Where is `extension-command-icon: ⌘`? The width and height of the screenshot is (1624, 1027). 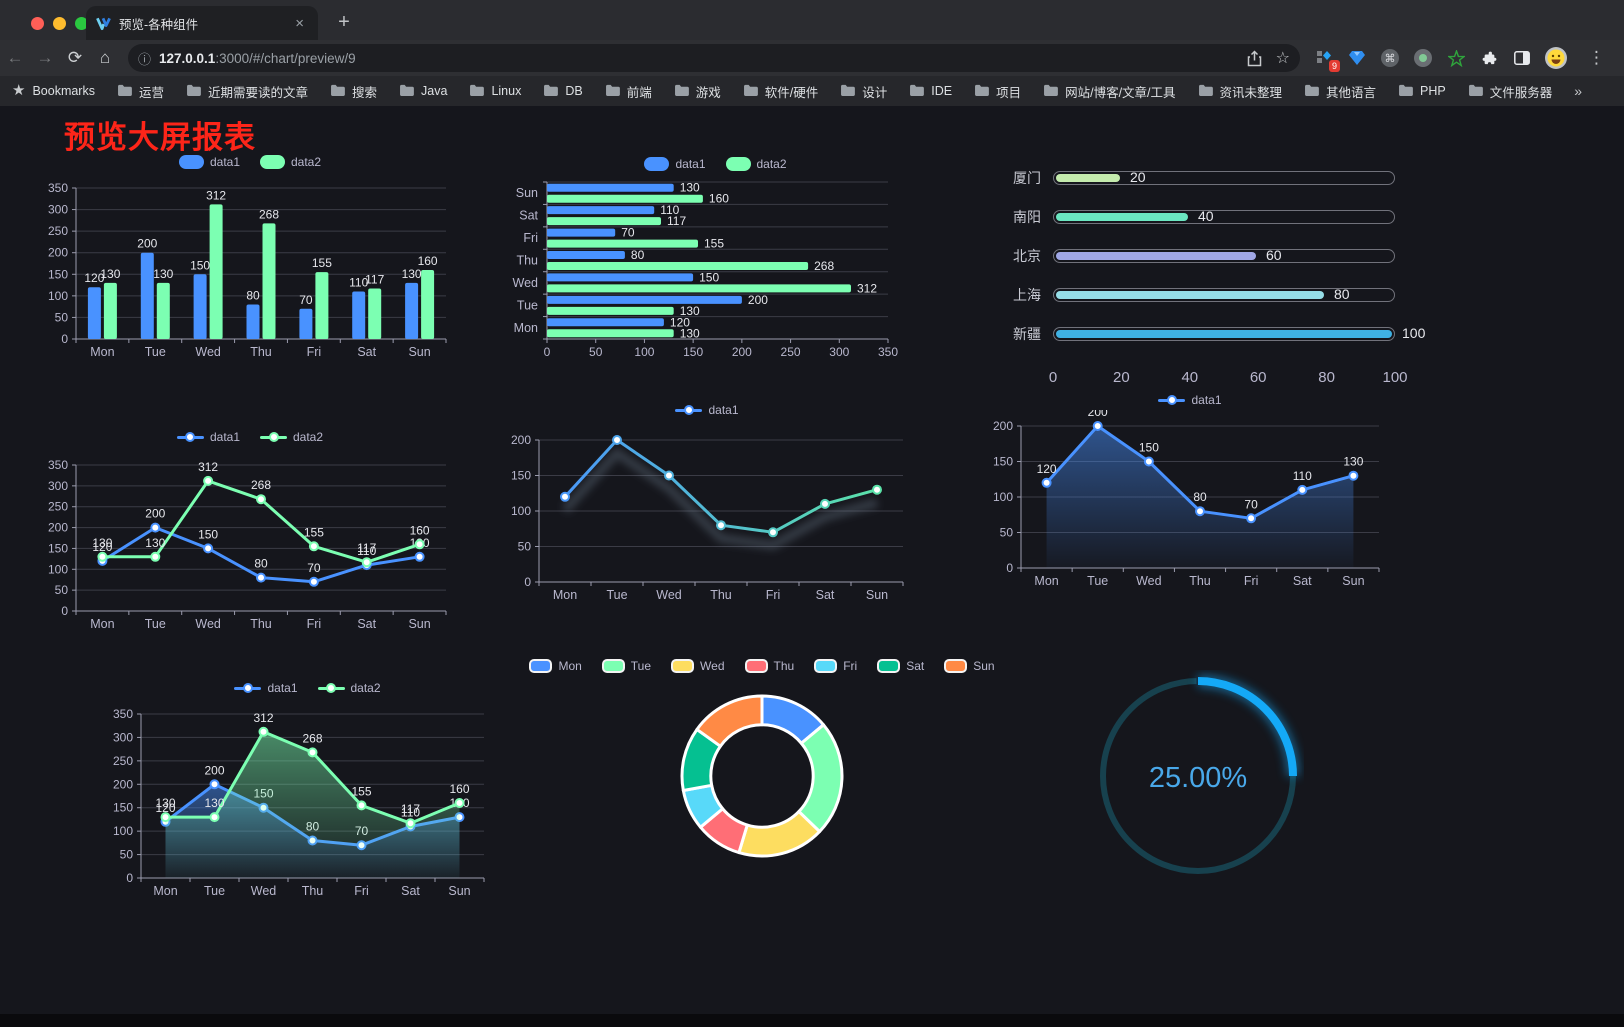
extension-command-icon: ⌘ is located at coordinates (1390, 58).